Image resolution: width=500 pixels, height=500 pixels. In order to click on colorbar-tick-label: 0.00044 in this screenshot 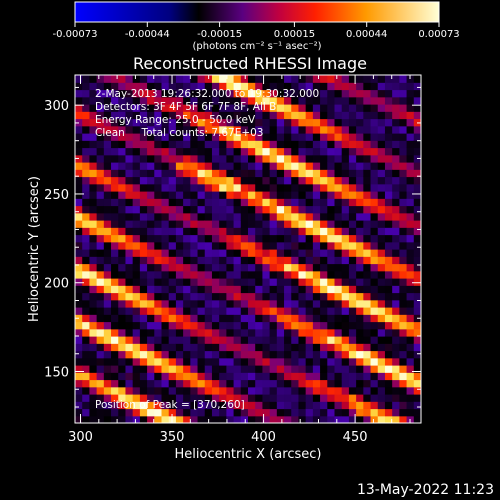, I will do `click(366, 34)`.